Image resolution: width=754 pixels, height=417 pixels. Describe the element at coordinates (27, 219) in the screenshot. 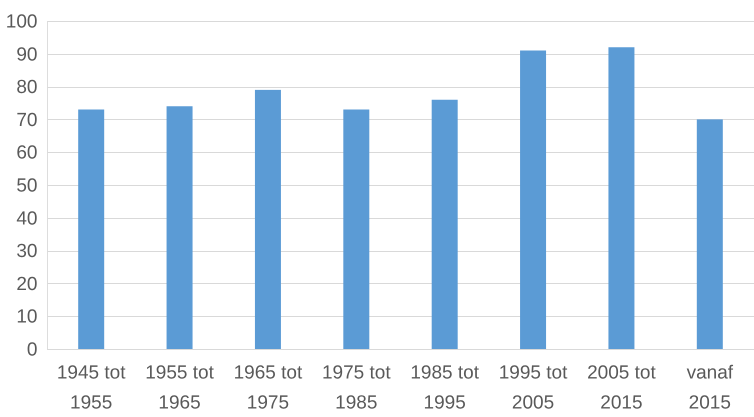

I see `y-tick-label: 40` at that location.